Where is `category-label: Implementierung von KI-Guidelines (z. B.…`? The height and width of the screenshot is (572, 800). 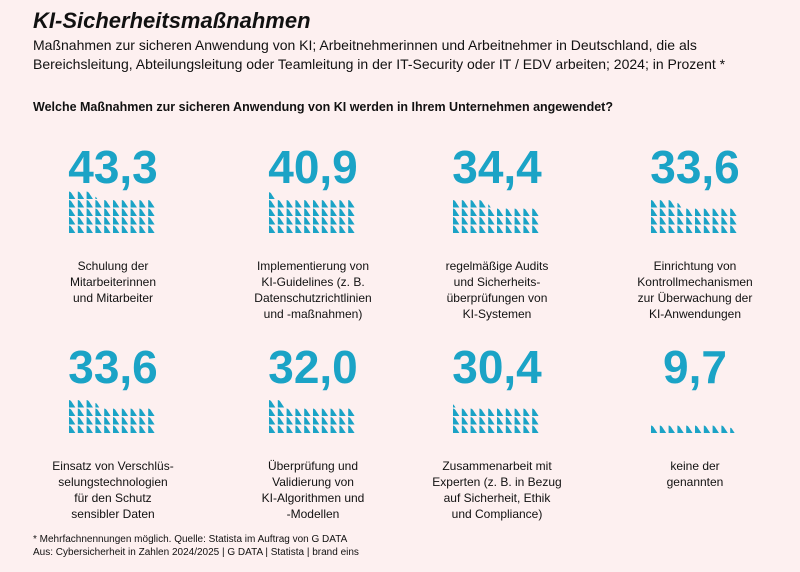
category-label: Implementierung von KI-Guidelines (z. B.… is located at coordinates (313, 290).